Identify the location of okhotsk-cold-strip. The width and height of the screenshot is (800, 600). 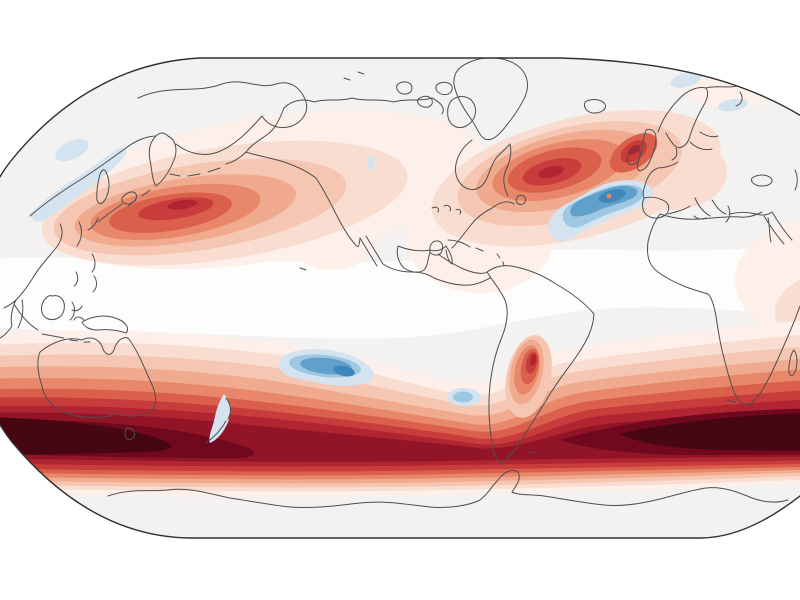
(78, 184).